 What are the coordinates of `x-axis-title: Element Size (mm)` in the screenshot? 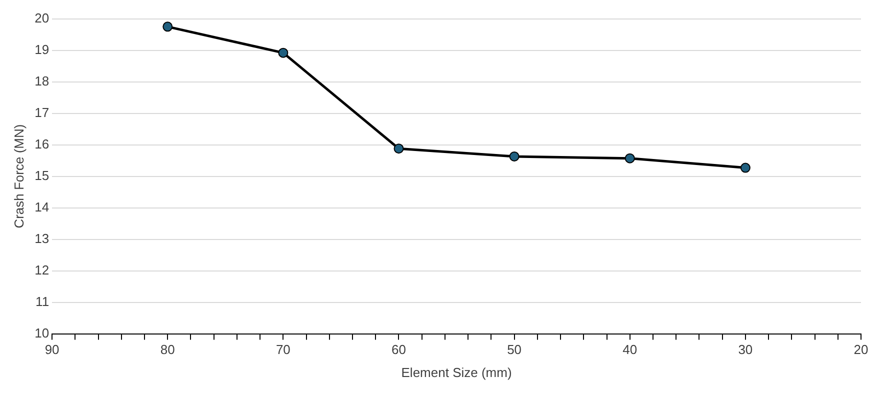 It's located at (456, 372).